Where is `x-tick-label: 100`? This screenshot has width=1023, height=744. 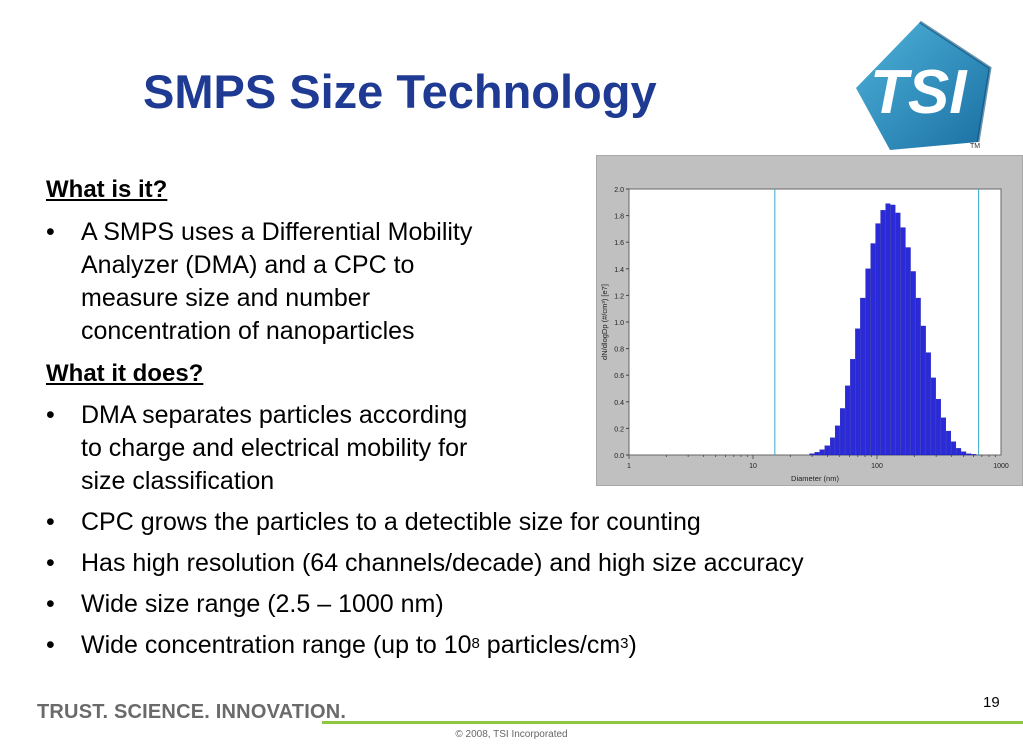
x-tick-label: 100 is located at coordinates (877, 466).